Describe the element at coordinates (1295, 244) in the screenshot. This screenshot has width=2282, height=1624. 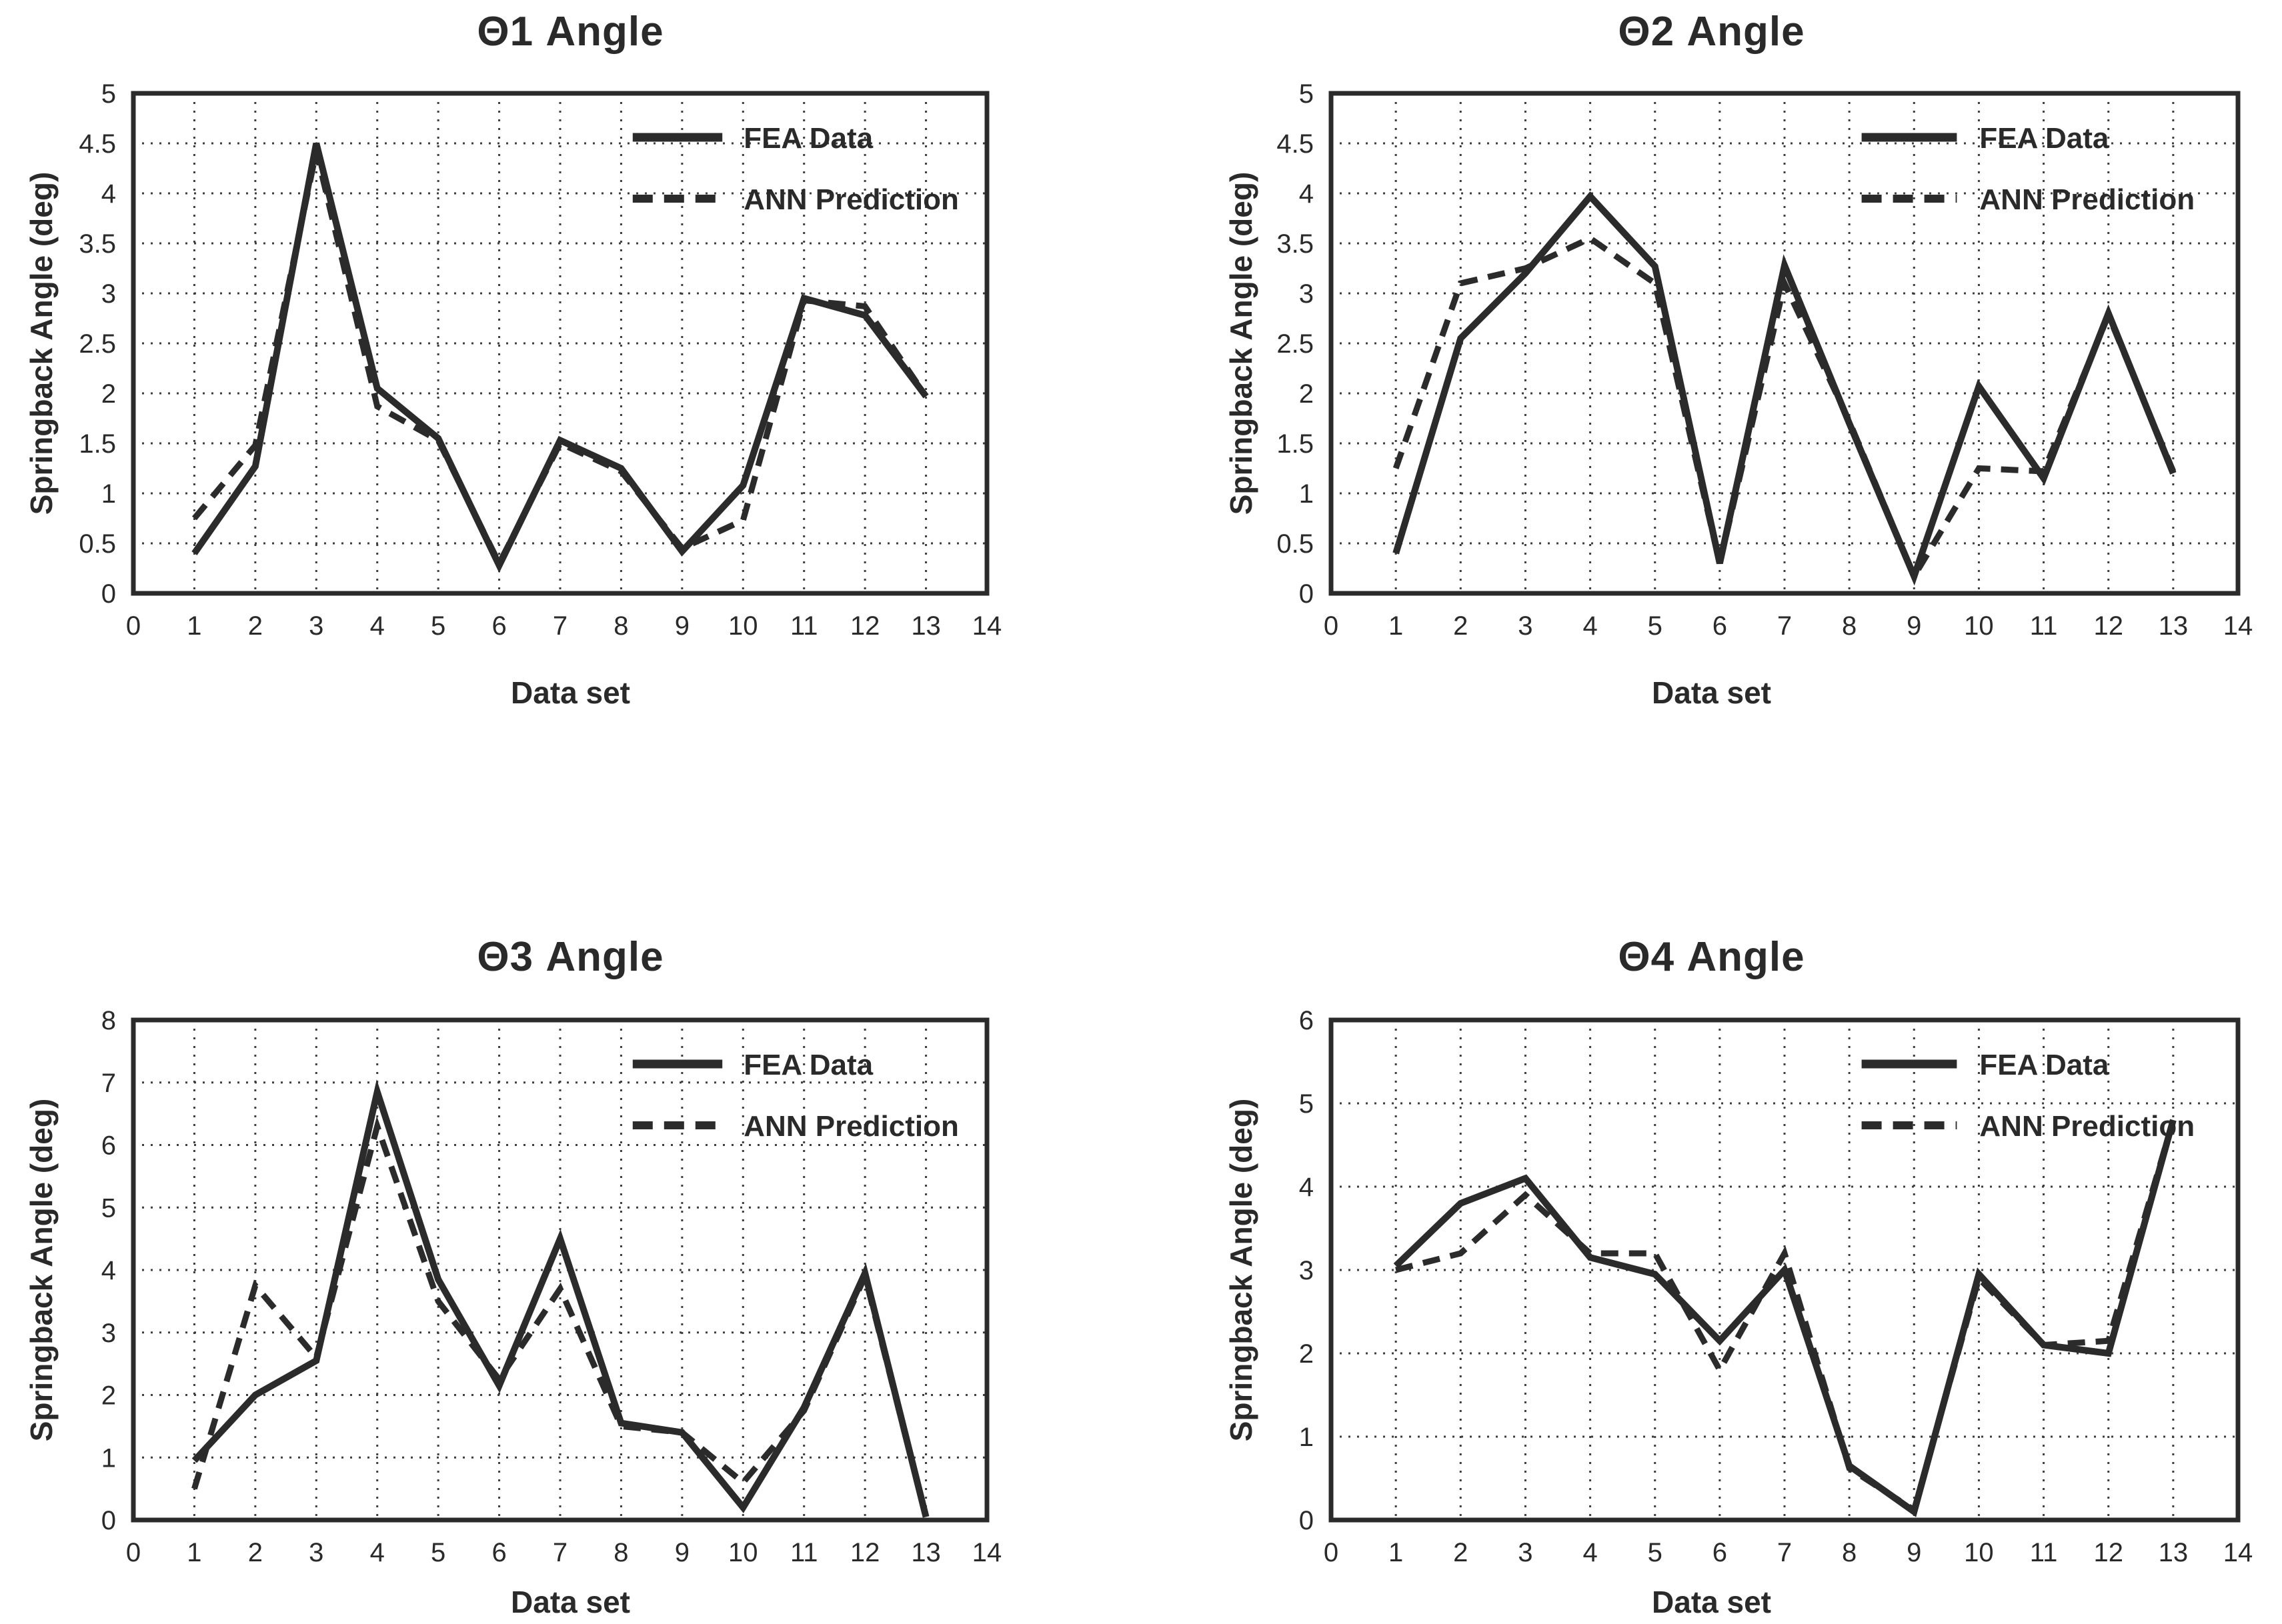
I see `y-tick-label: 3.5` at that location.